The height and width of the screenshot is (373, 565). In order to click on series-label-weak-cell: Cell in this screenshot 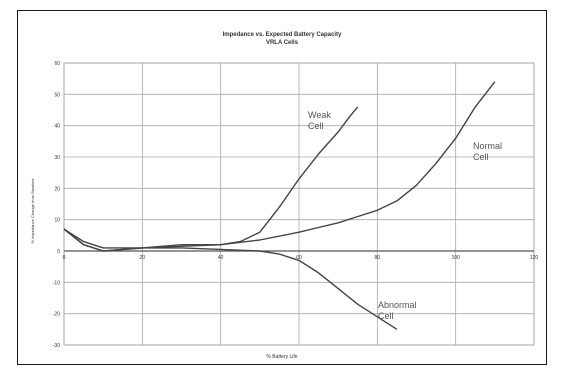, I will do `click(316, 126)`.